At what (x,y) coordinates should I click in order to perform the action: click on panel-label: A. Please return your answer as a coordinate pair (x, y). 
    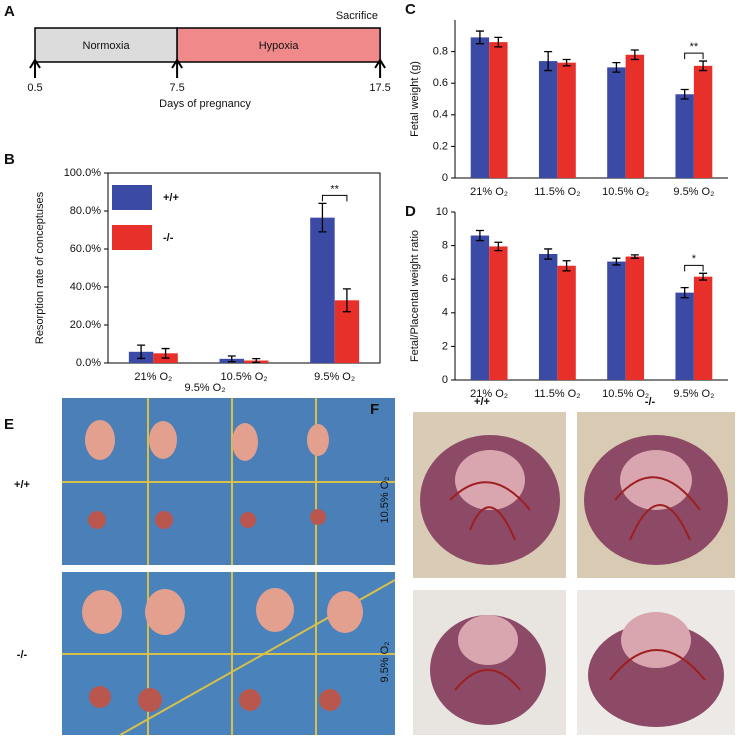
    Looking at the image, I should click on (9, 11).